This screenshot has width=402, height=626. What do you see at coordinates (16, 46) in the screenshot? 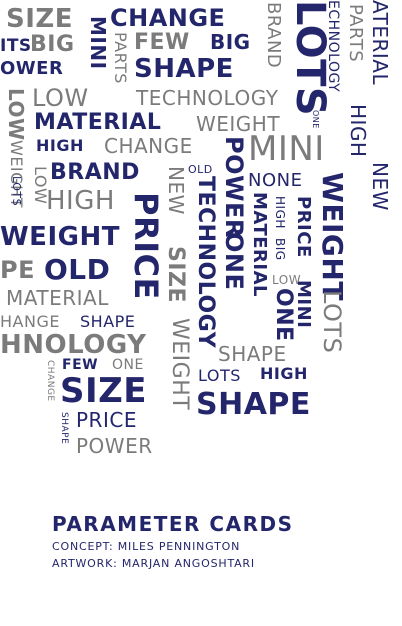
I see `word-its: ITS` at bounding box center [16, 46].